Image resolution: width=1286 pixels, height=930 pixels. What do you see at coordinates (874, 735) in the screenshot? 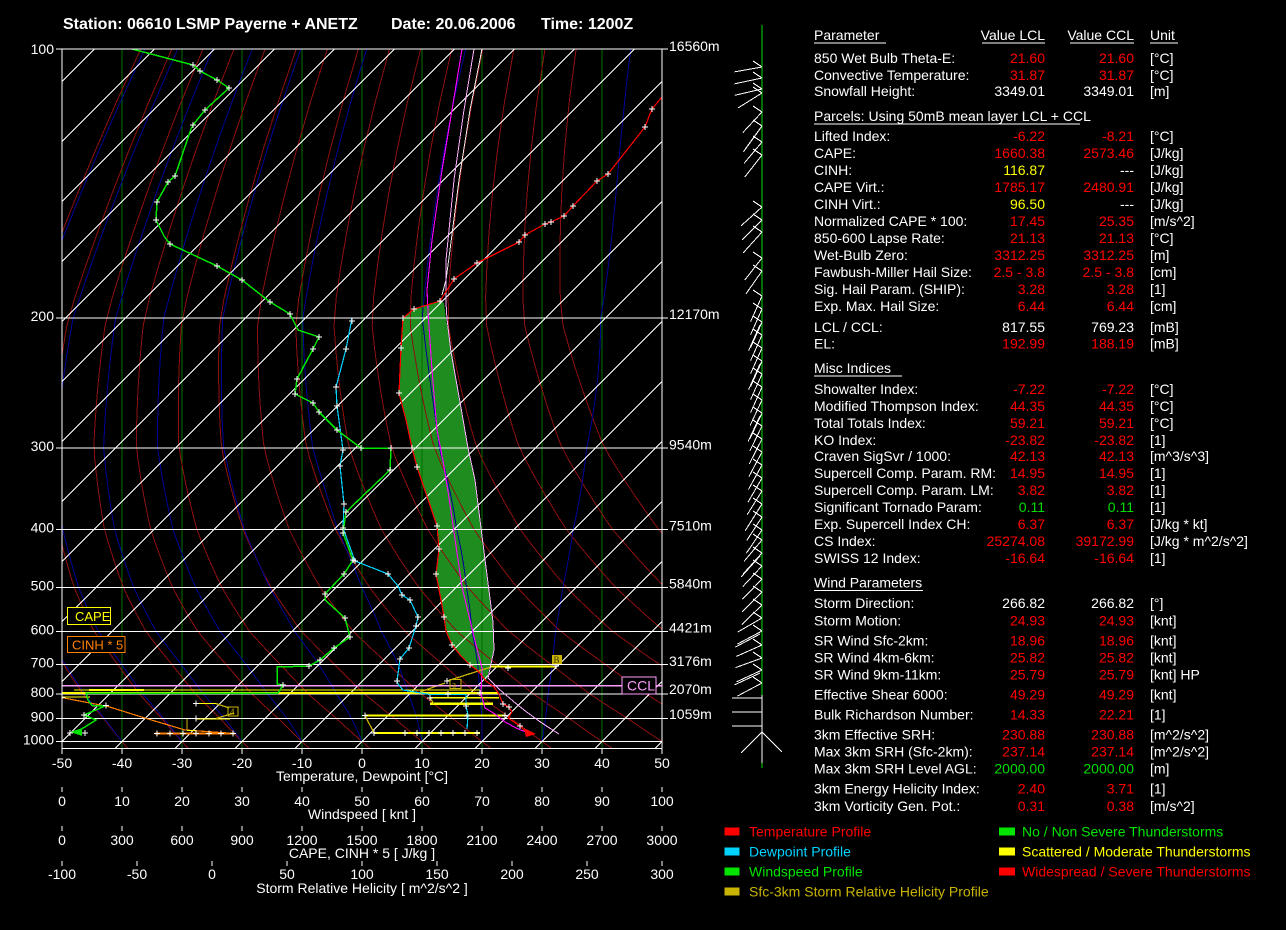
I see `svg-text: 3km Effective SRH:` at bounding box center [874, 735].